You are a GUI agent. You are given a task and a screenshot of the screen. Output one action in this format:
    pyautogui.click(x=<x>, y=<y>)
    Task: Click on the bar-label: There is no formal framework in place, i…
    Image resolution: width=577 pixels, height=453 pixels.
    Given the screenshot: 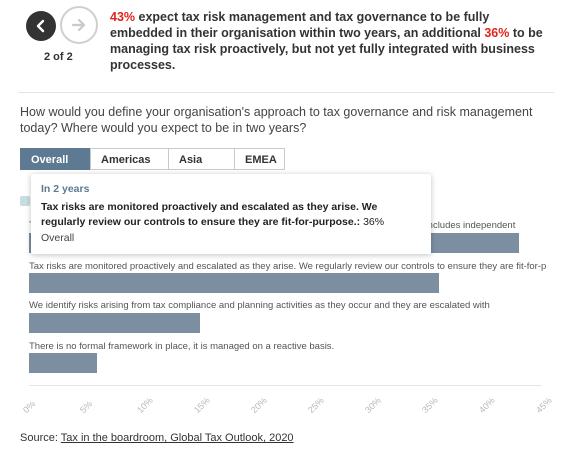 What is the action you would take?
    pyautogui.click(x=182, y=346)
    